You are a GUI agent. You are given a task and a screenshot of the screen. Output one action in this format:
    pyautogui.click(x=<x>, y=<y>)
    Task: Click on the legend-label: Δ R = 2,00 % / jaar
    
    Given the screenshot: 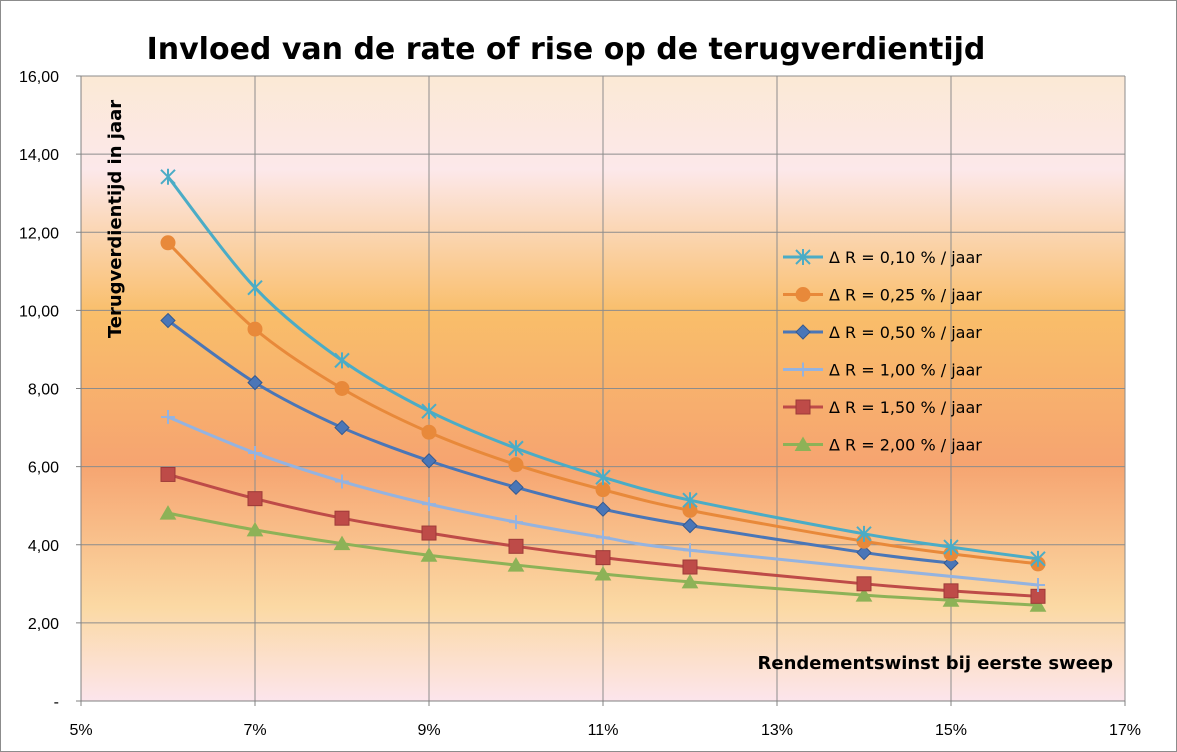 What is the action you would take?
    pyautogui.click(x=905, y=445)
    